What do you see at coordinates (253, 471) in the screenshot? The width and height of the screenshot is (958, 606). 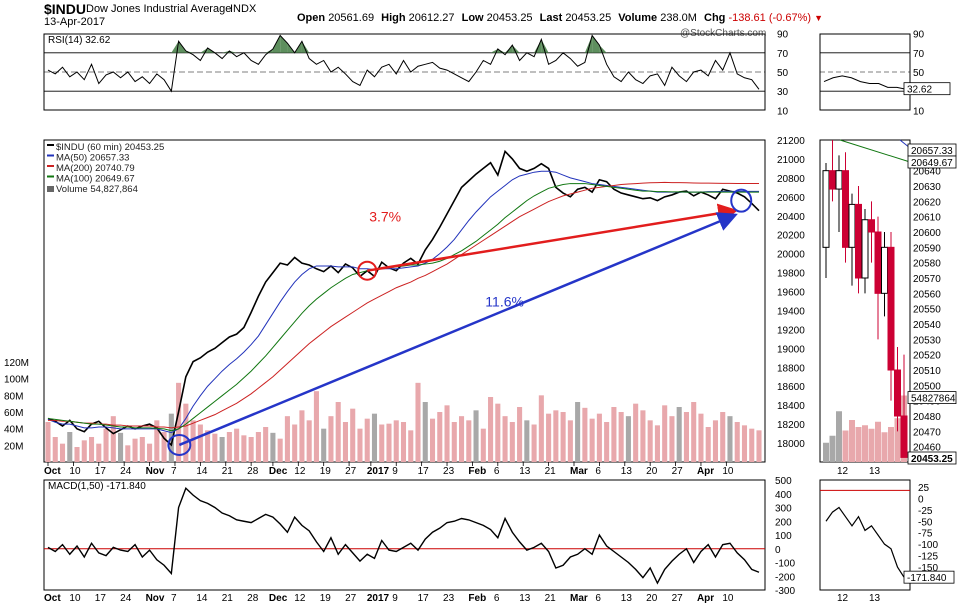 I see `x-tick-label: 28` at bounding box center [253, 471].